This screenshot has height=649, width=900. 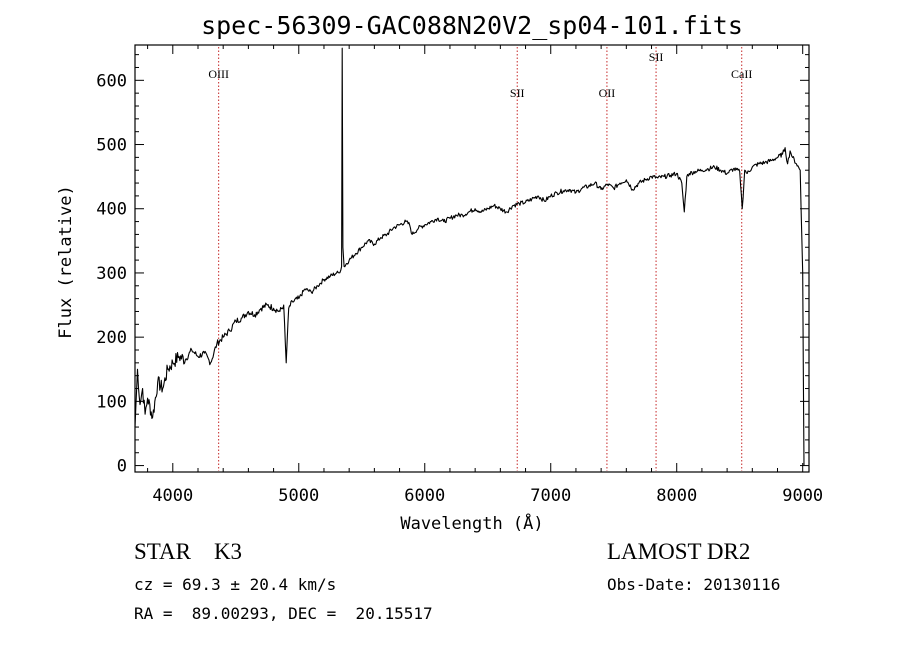 I want to click on x-tick-label: 8000, so click(x=676, y=496).